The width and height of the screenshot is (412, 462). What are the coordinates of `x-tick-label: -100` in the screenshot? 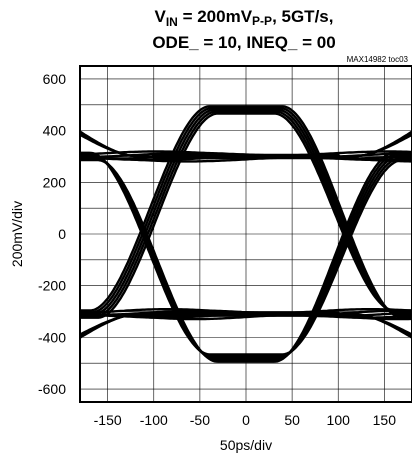 It's located at (154, 420).